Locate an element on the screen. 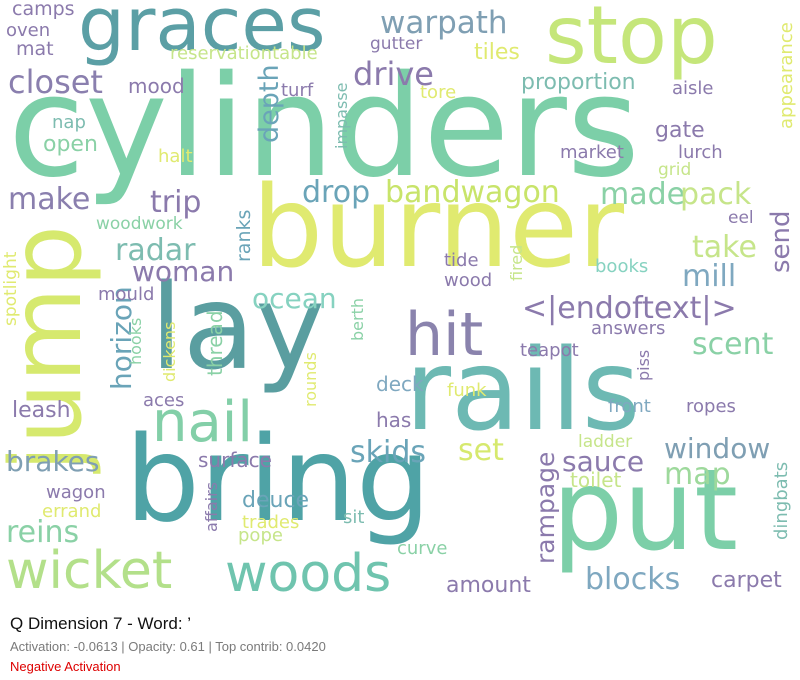  word-lay: lay is located at coordinates (237, 327).